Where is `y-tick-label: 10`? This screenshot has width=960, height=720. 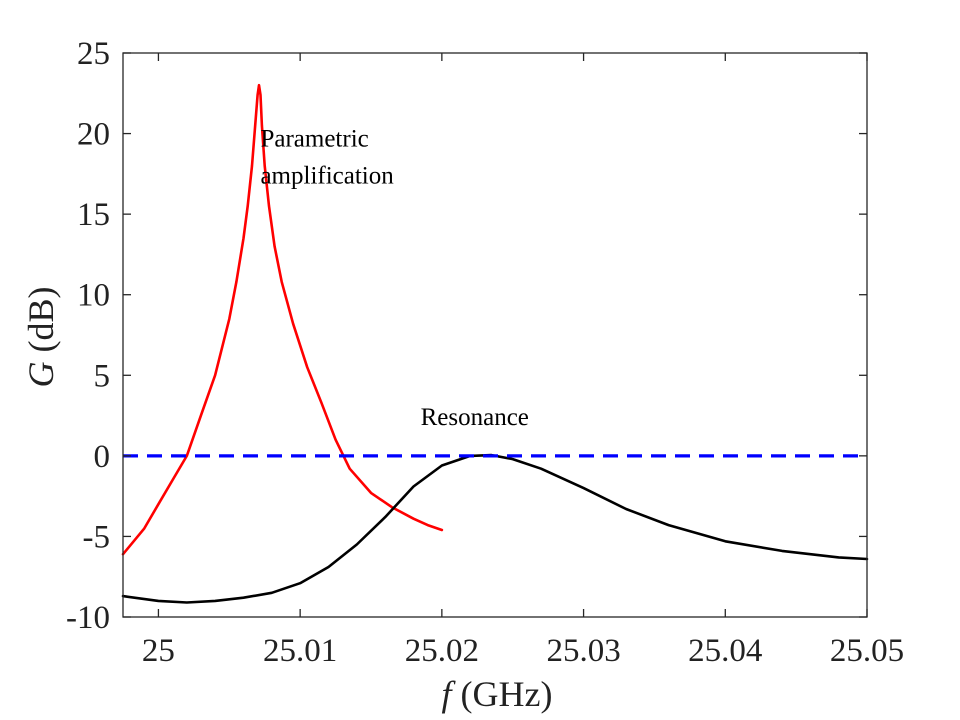 y-tick-label: 10 is located at coordinates (93, 296).